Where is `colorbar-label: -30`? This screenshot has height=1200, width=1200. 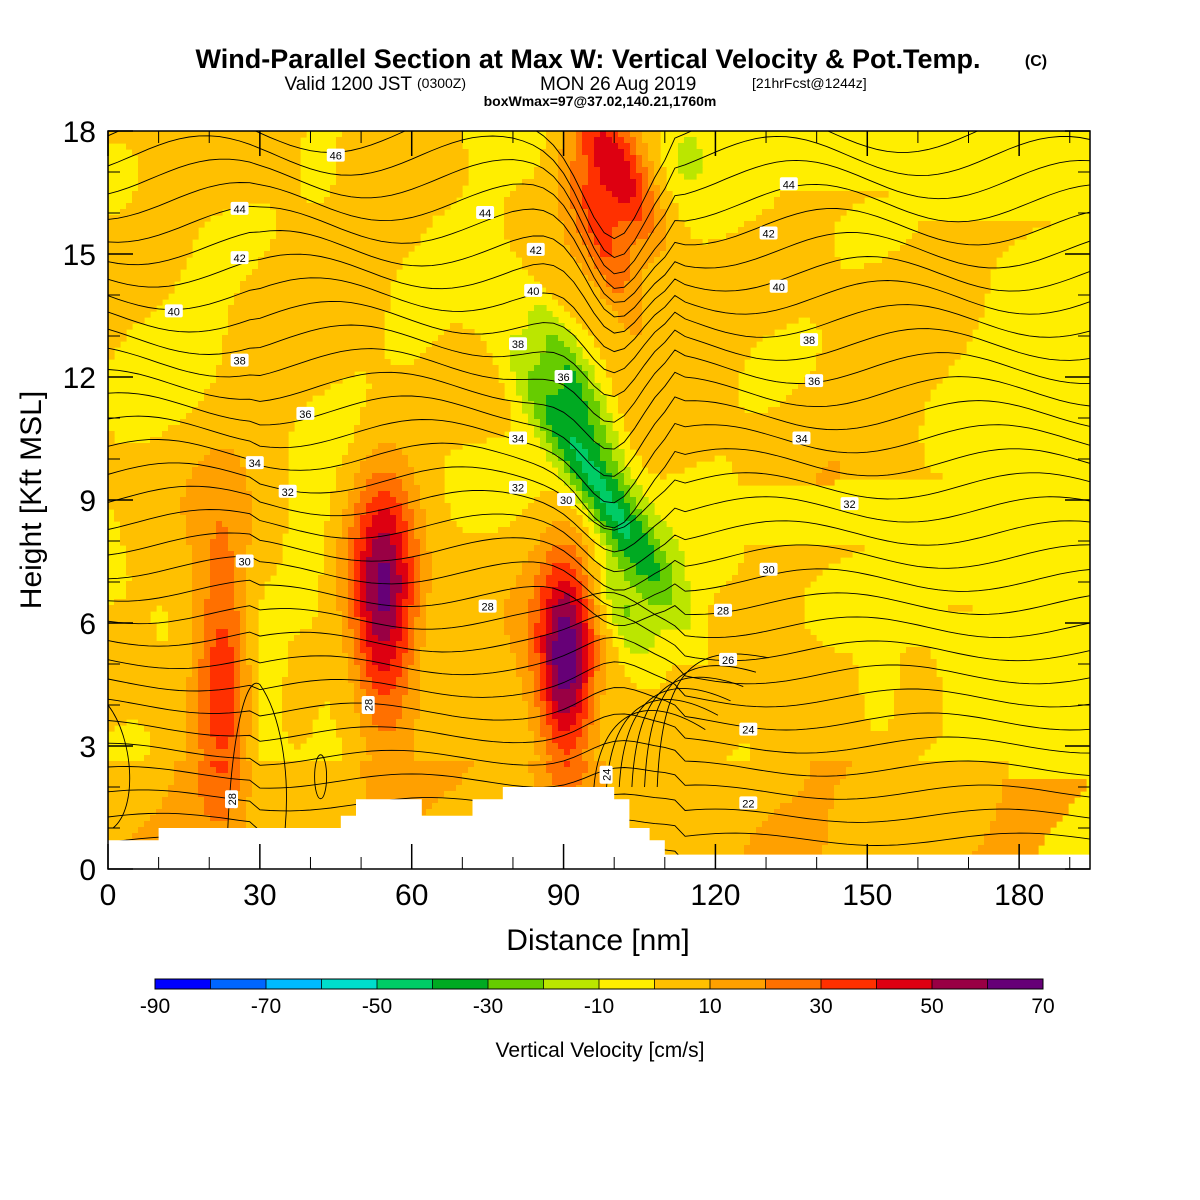 colorbar-label: -30 is located at coordinates (488, 1006).